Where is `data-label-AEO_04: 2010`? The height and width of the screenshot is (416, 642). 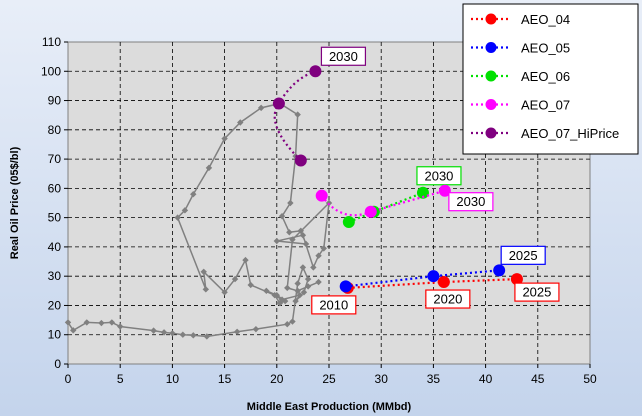
data-label-AEO_04: 2010 is located at coordinates (333, 304).